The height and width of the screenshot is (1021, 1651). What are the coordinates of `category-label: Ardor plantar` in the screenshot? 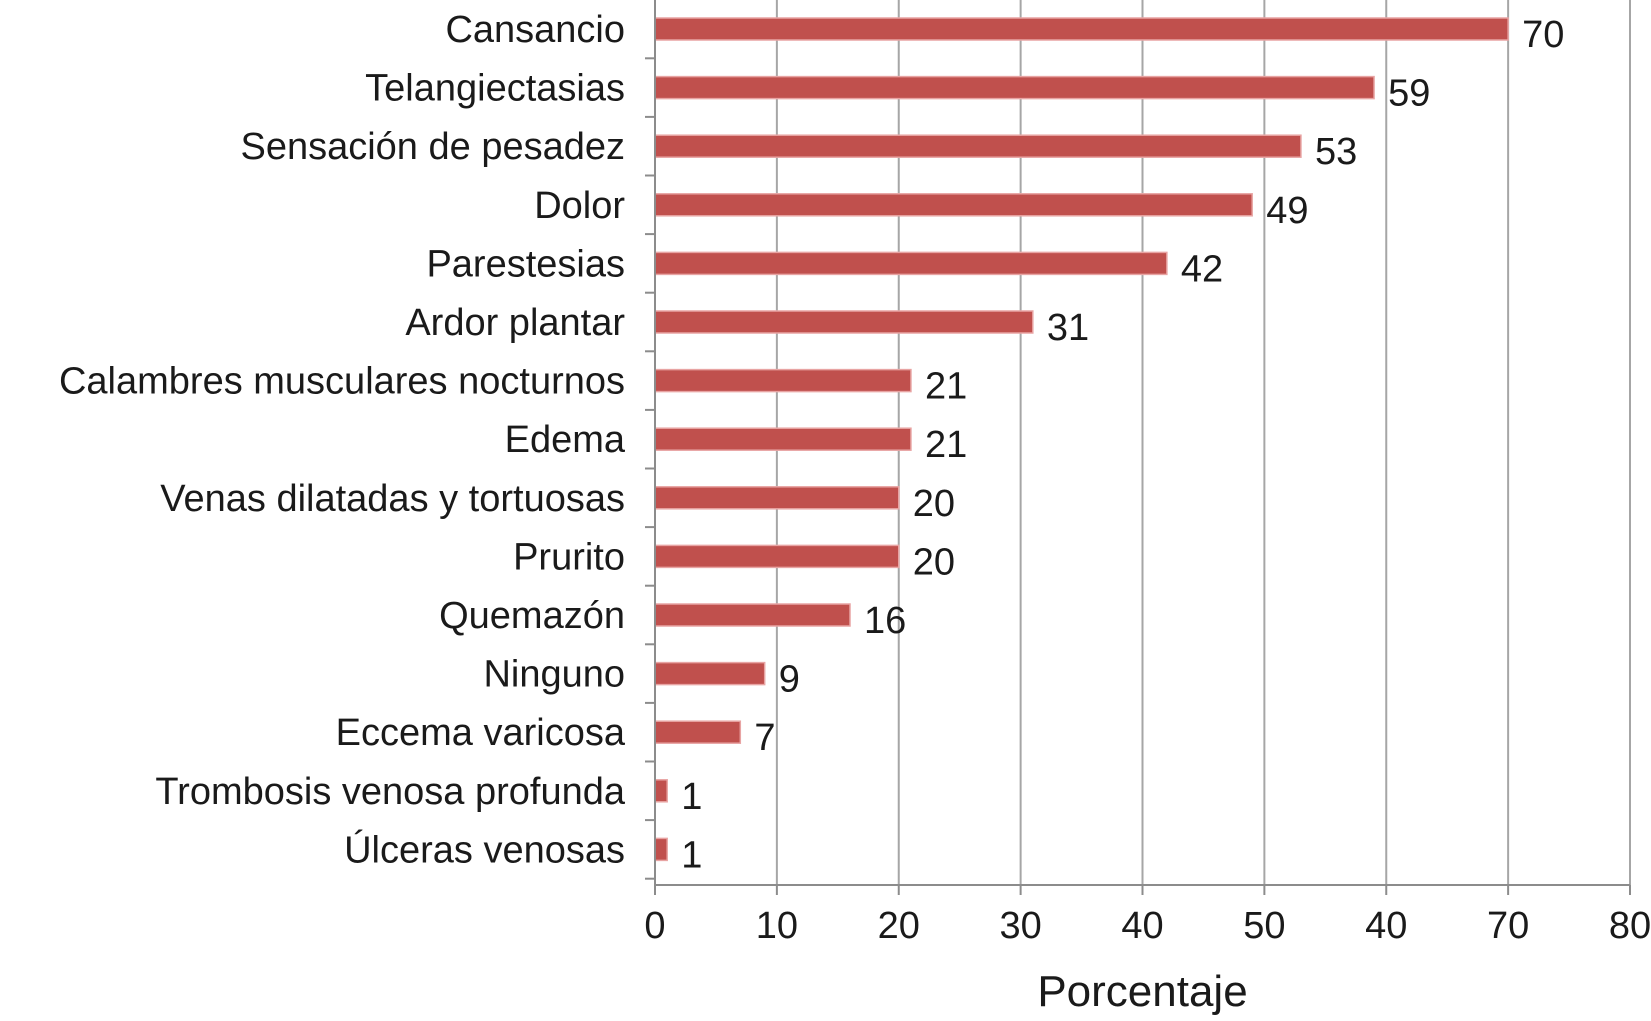 It's located at (515, 323).